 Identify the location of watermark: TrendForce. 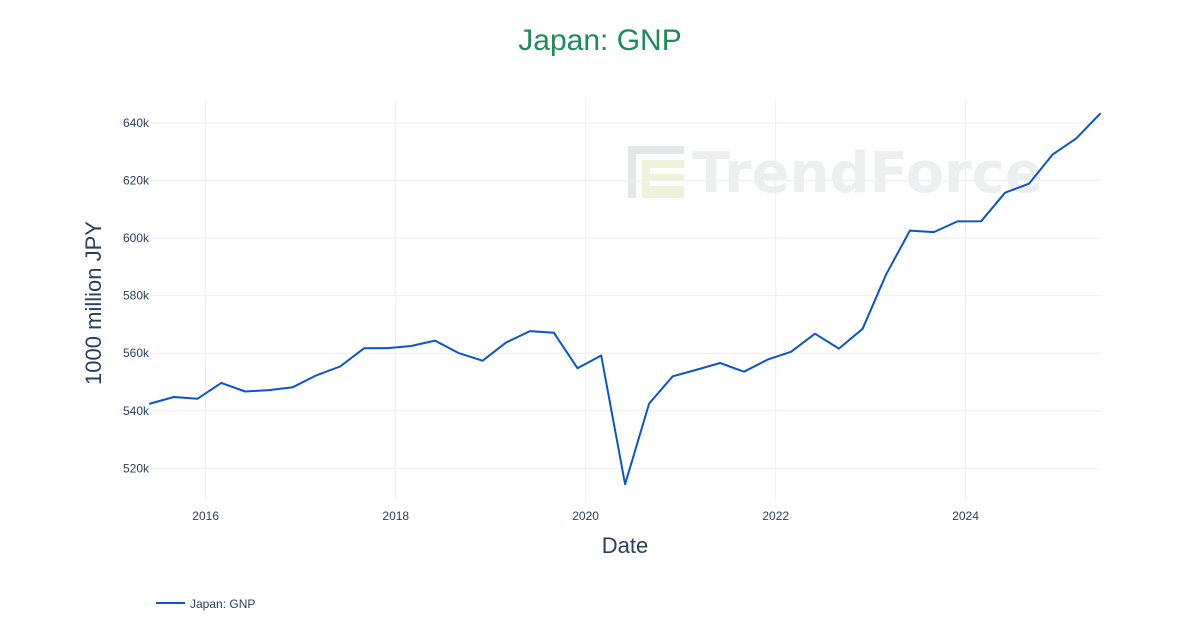
(835, 173).